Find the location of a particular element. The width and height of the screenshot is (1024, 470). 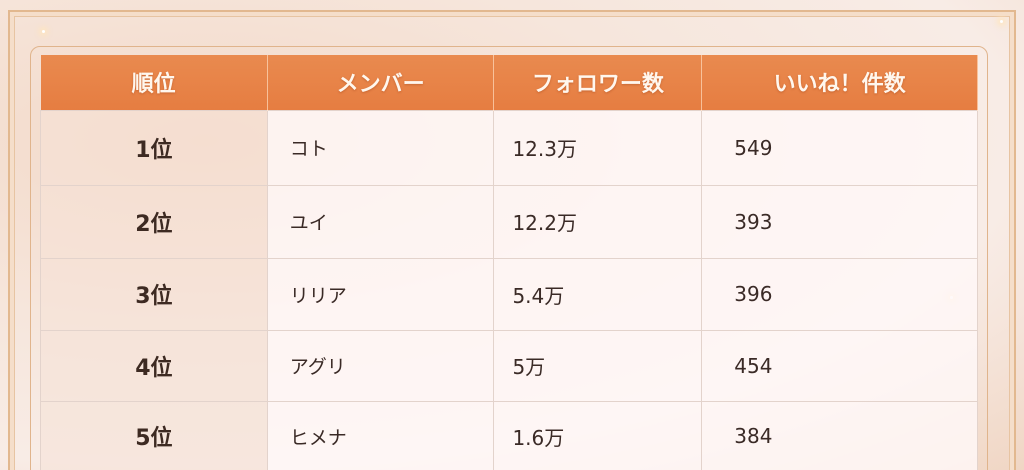

rank-cell: 4位 is located at coordinates (154, 365).